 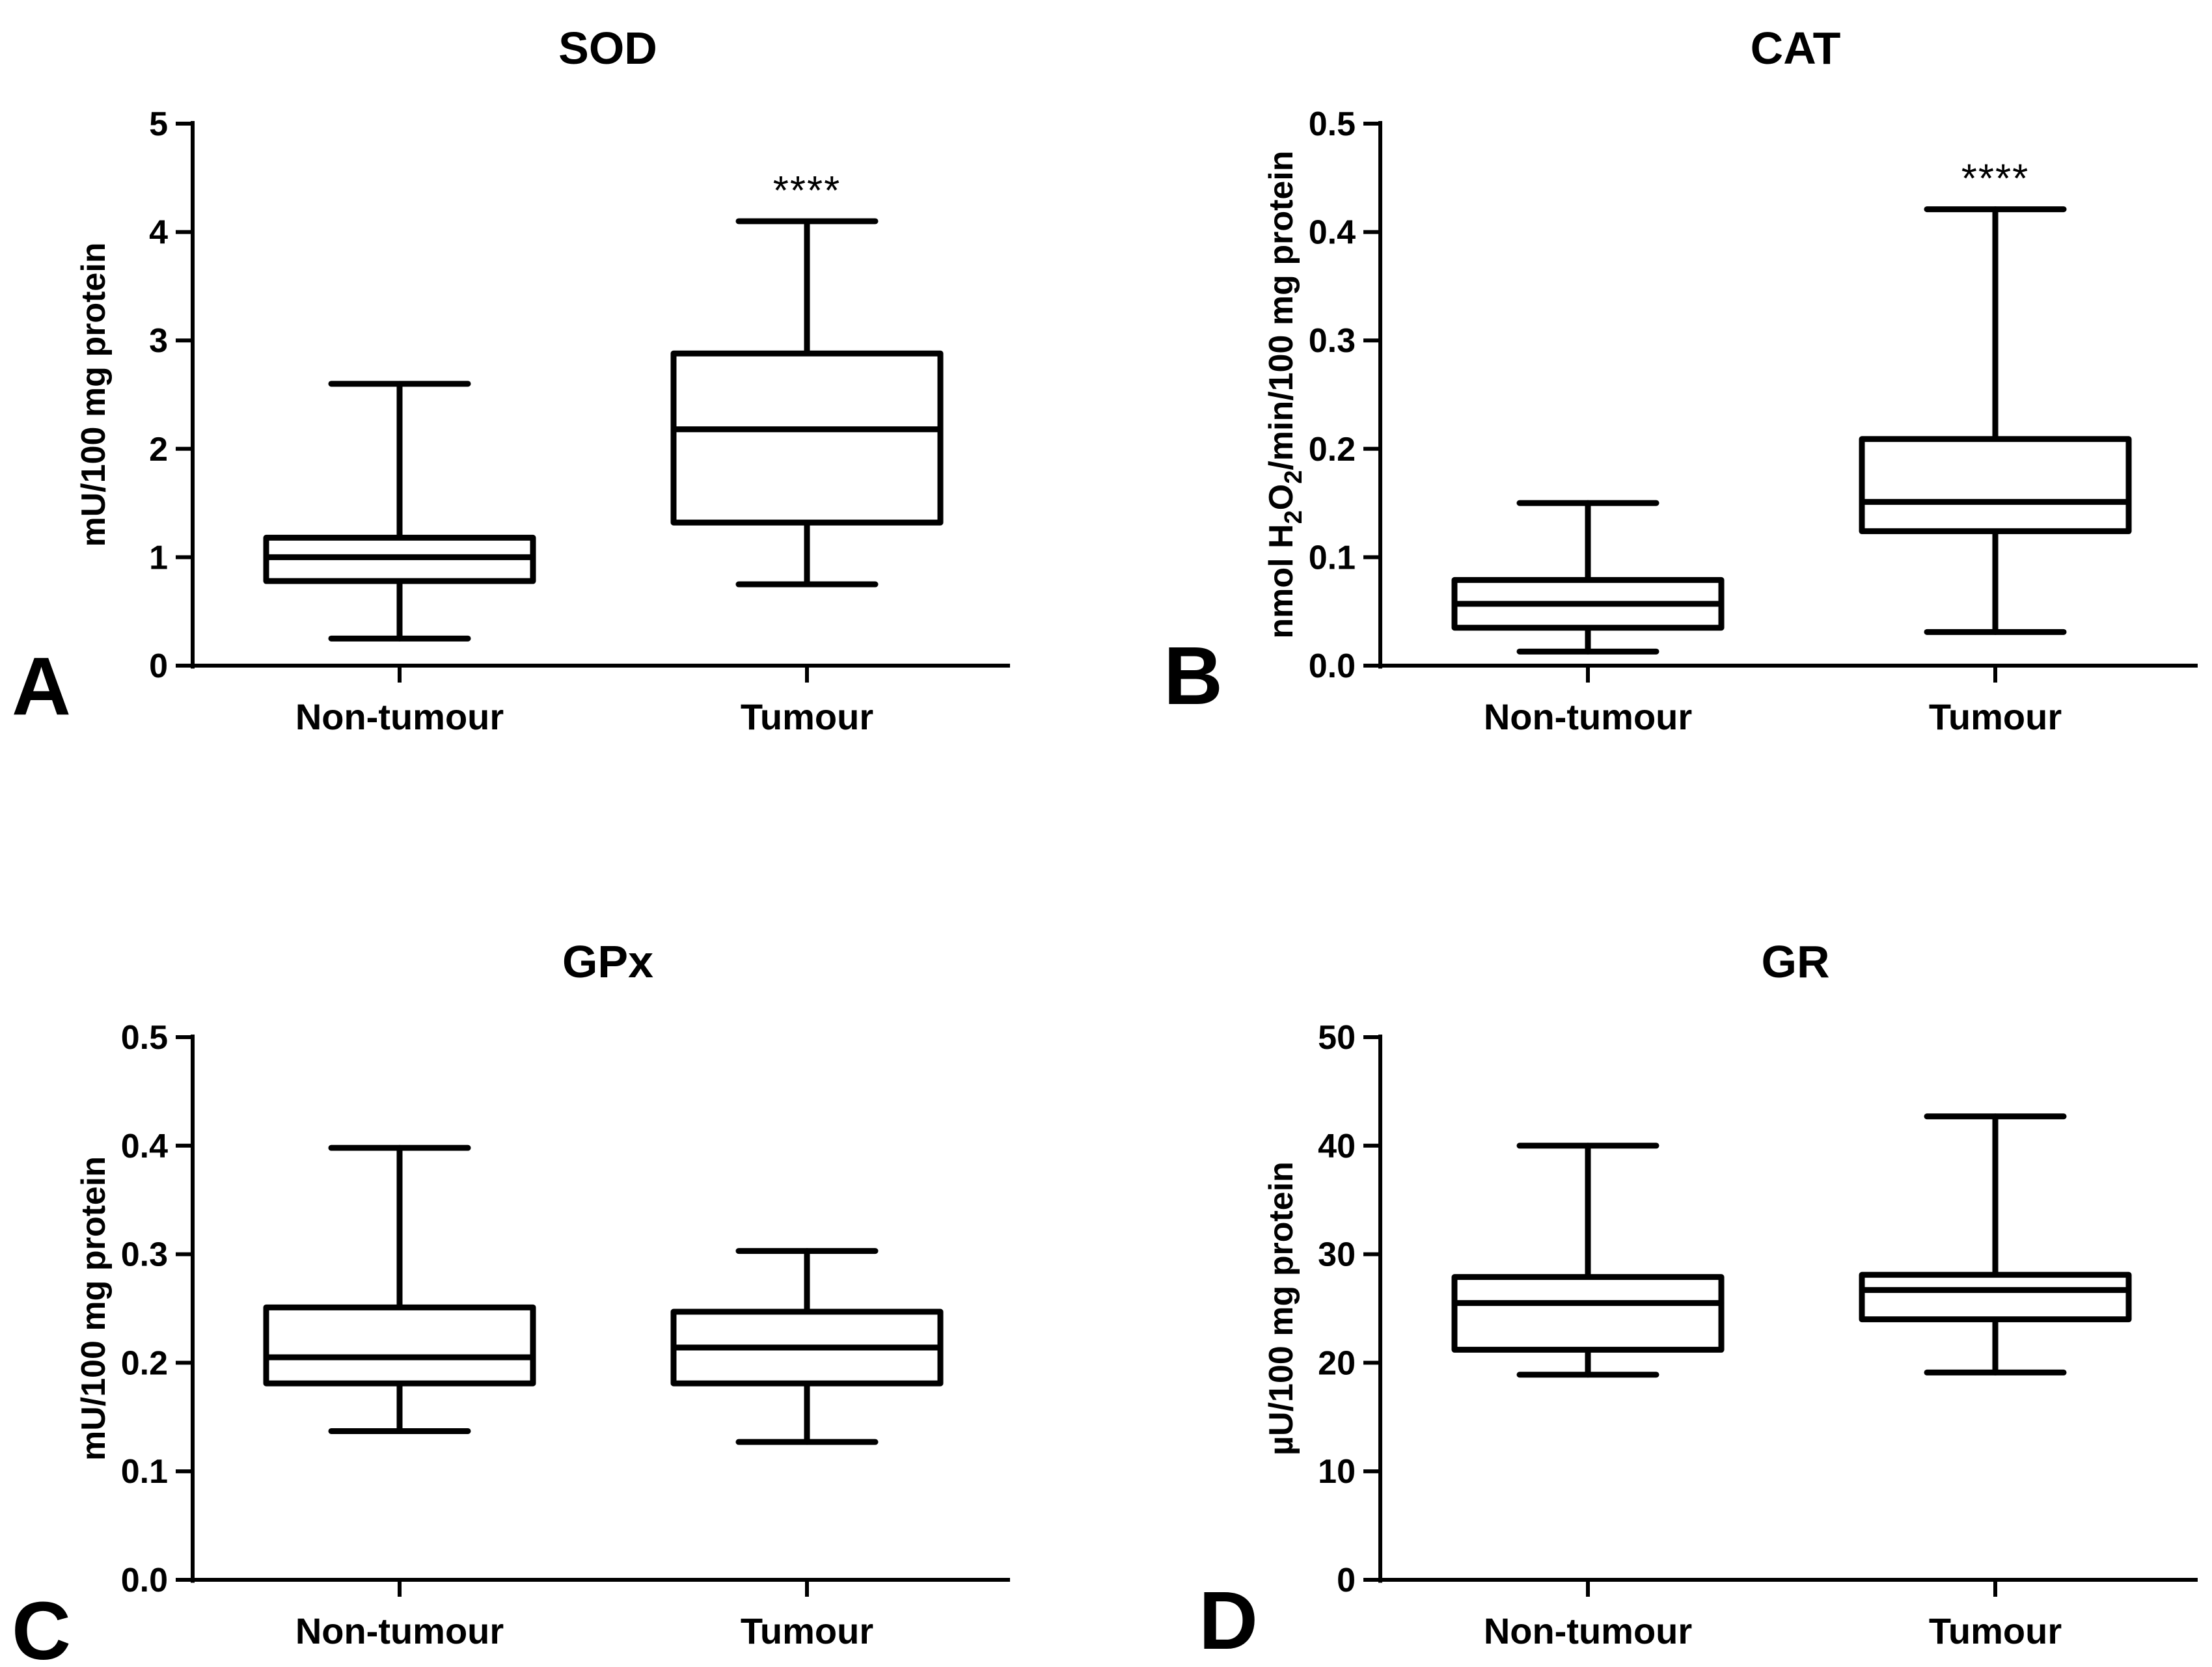 I want to click on y-tick-label: 2, so click(x=158, y=449).